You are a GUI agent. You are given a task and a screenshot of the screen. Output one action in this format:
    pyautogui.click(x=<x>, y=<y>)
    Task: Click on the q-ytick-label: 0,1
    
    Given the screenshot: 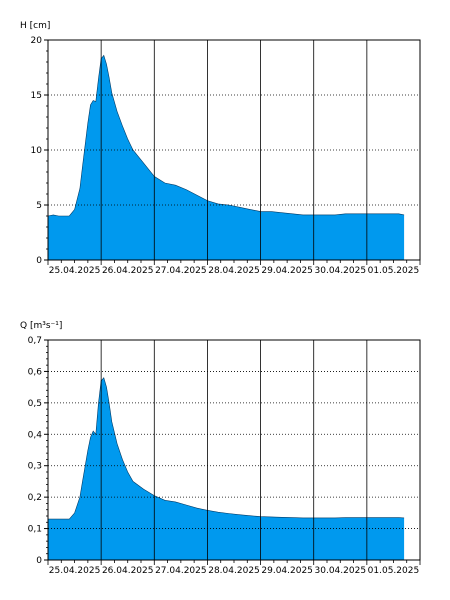 What is the action you would take?
    pyautogui.click(x=35, y=530)
    